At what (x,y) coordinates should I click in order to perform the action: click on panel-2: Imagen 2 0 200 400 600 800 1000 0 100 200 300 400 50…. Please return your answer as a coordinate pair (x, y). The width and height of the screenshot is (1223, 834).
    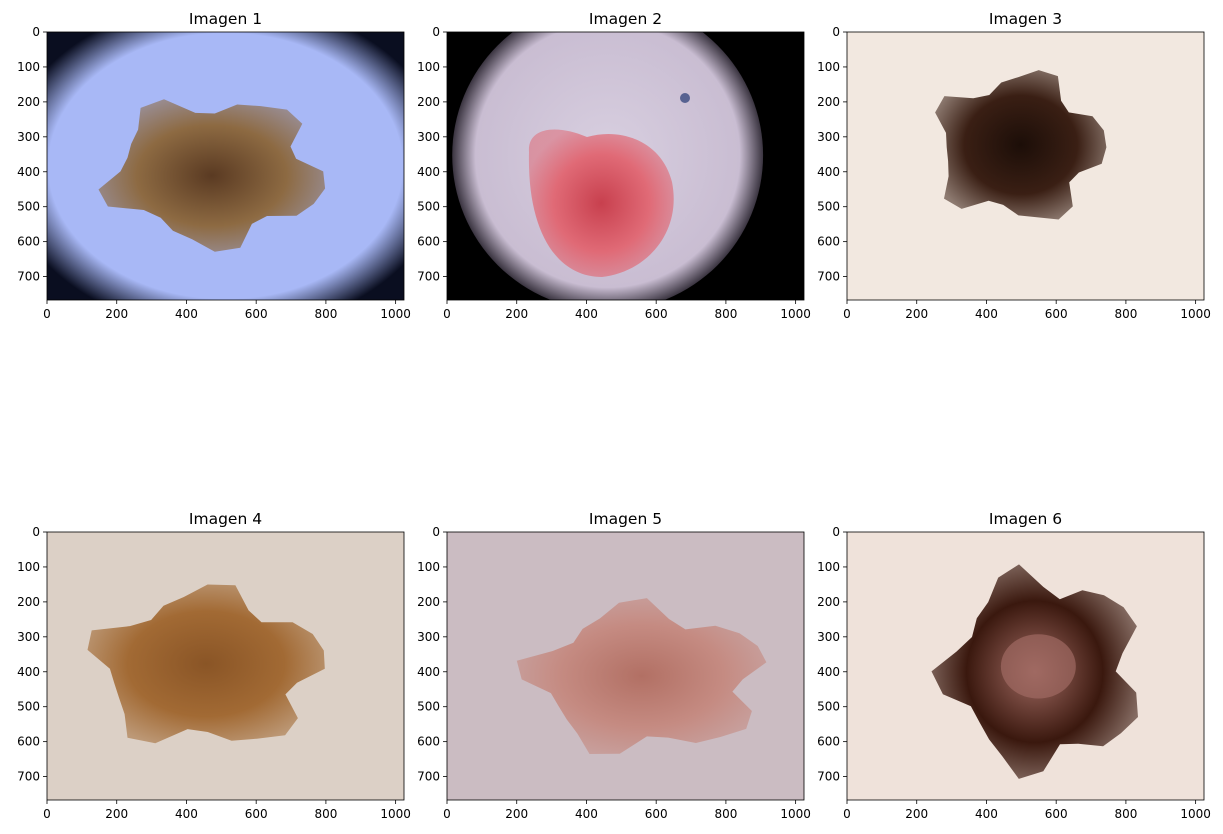
    Looking at the image, I should click on (614, 165).